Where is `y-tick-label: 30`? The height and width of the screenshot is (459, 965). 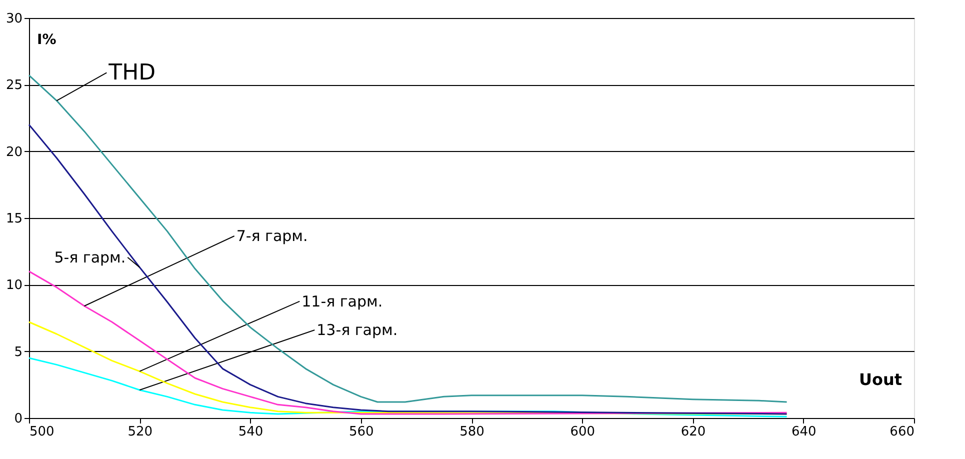 y-tick-label: 30 is located at coordinates (14, 19).